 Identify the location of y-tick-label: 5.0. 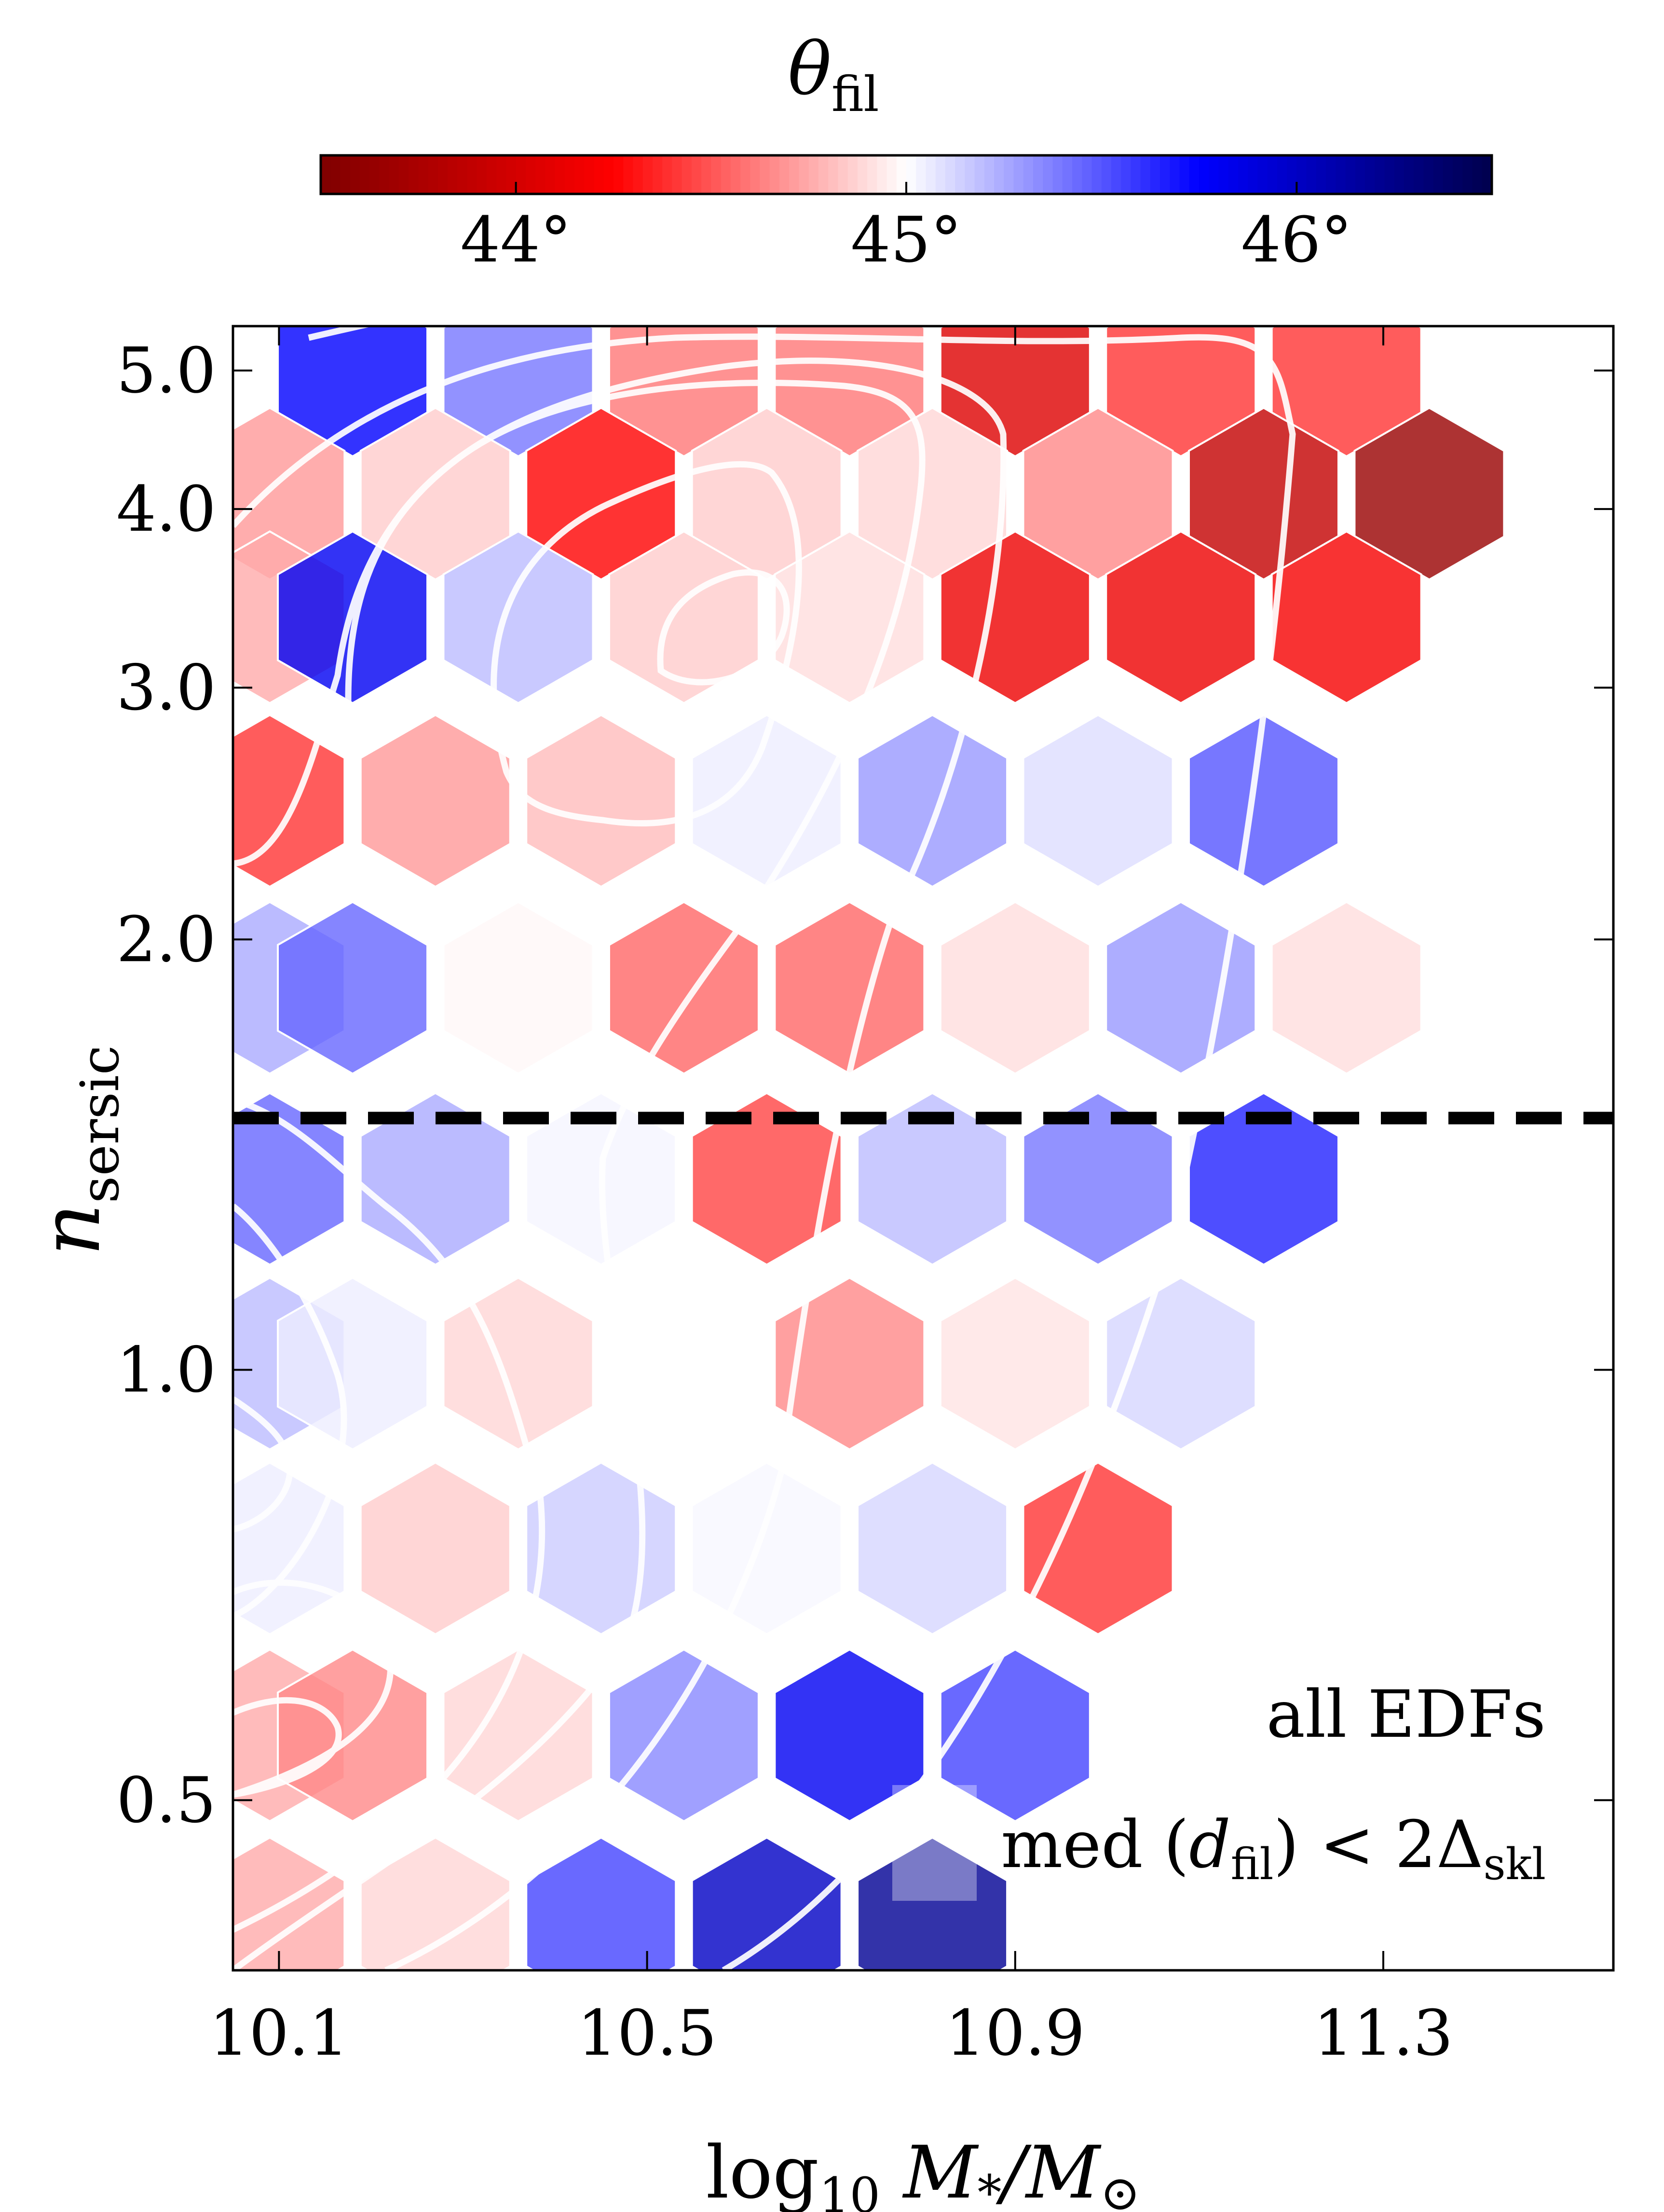
(166, 370).